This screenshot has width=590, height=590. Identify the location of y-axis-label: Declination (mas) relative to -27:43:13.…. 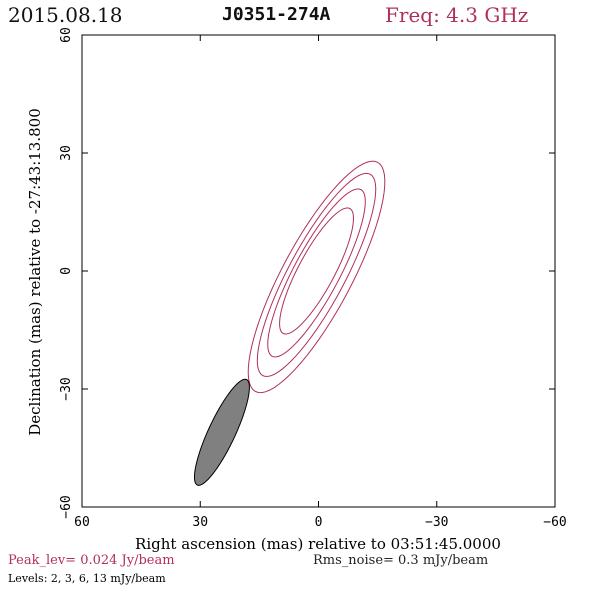
(35, 272).